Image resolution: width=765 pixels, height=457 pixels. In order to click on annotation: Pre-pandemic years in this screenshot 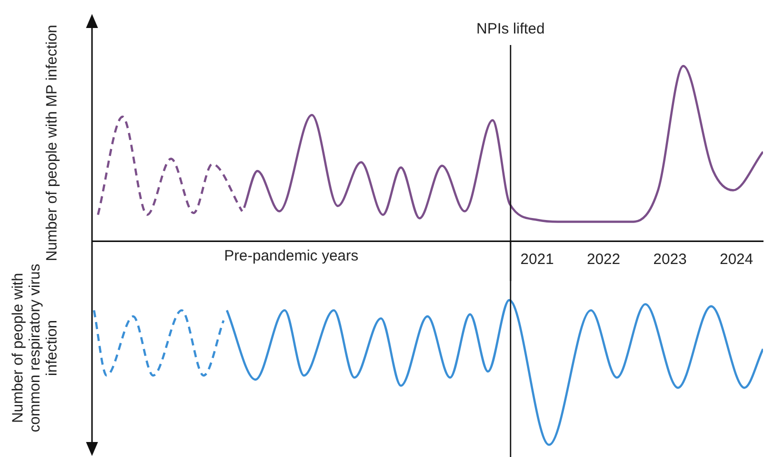, I will do `click(291, 256)`.